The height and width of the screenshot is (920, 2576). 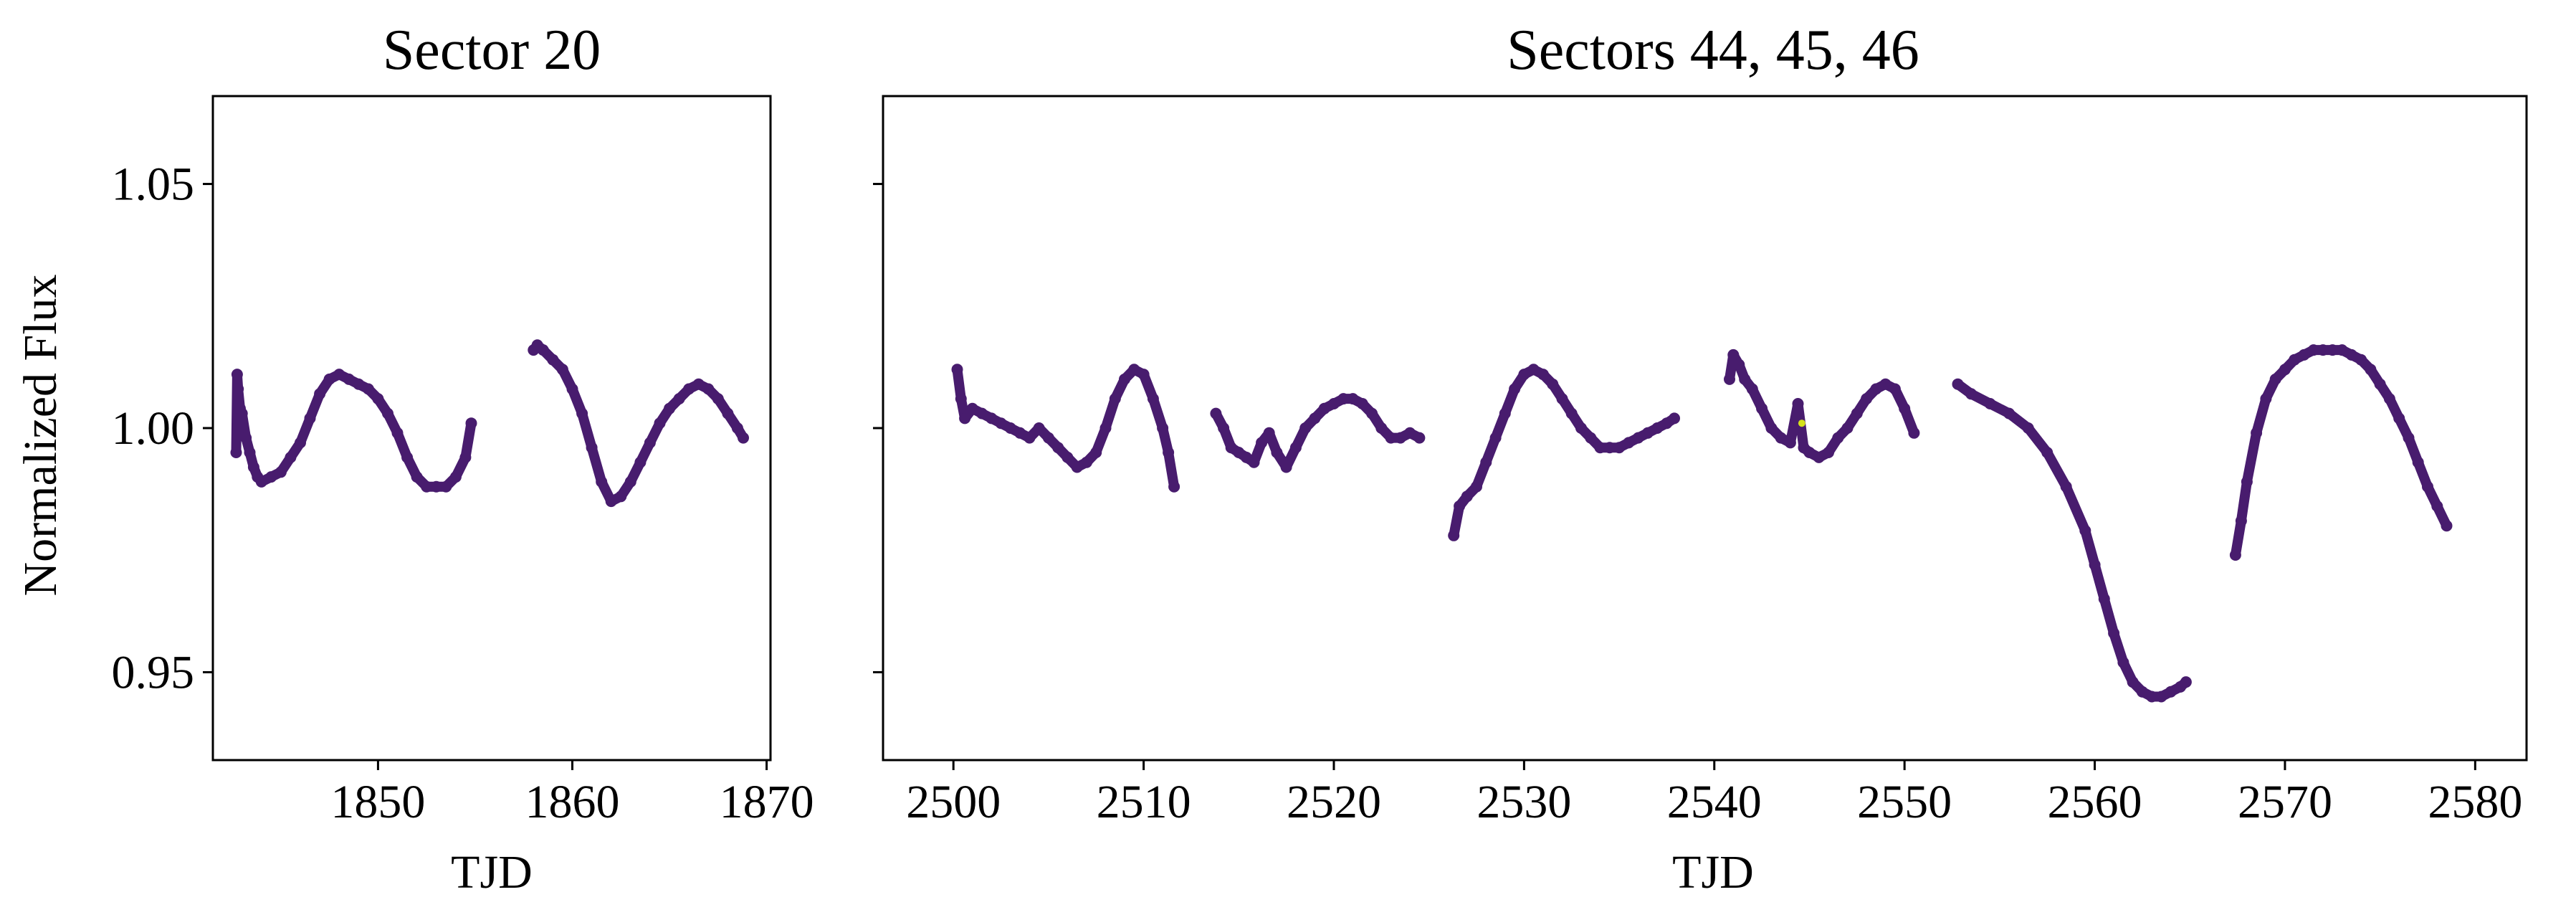 What do you see at coordinates (40, 435) in the screenshot?
I see `figure-ylabel: Normalized Flux` at bounding box center [40, 435].